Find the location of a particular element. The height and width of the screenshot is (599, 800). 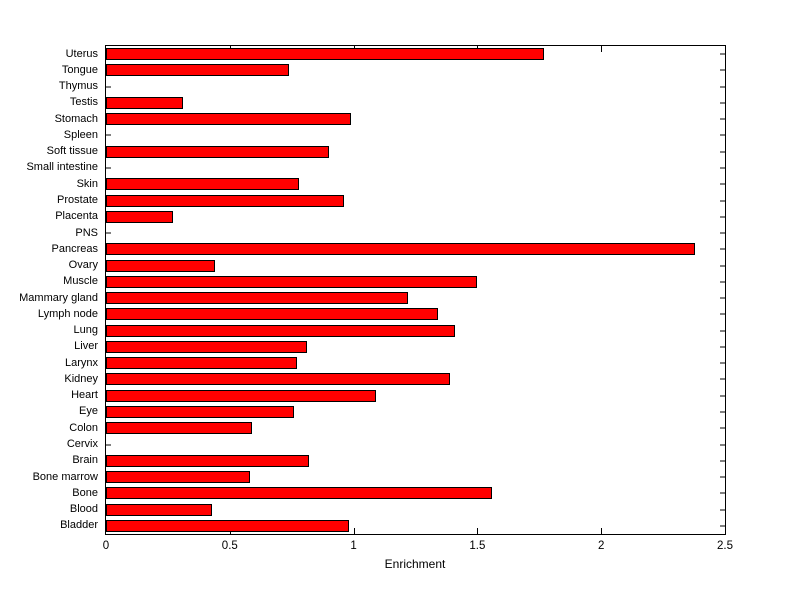

category-label: Mammary gland is located at coordinates (58, 297).